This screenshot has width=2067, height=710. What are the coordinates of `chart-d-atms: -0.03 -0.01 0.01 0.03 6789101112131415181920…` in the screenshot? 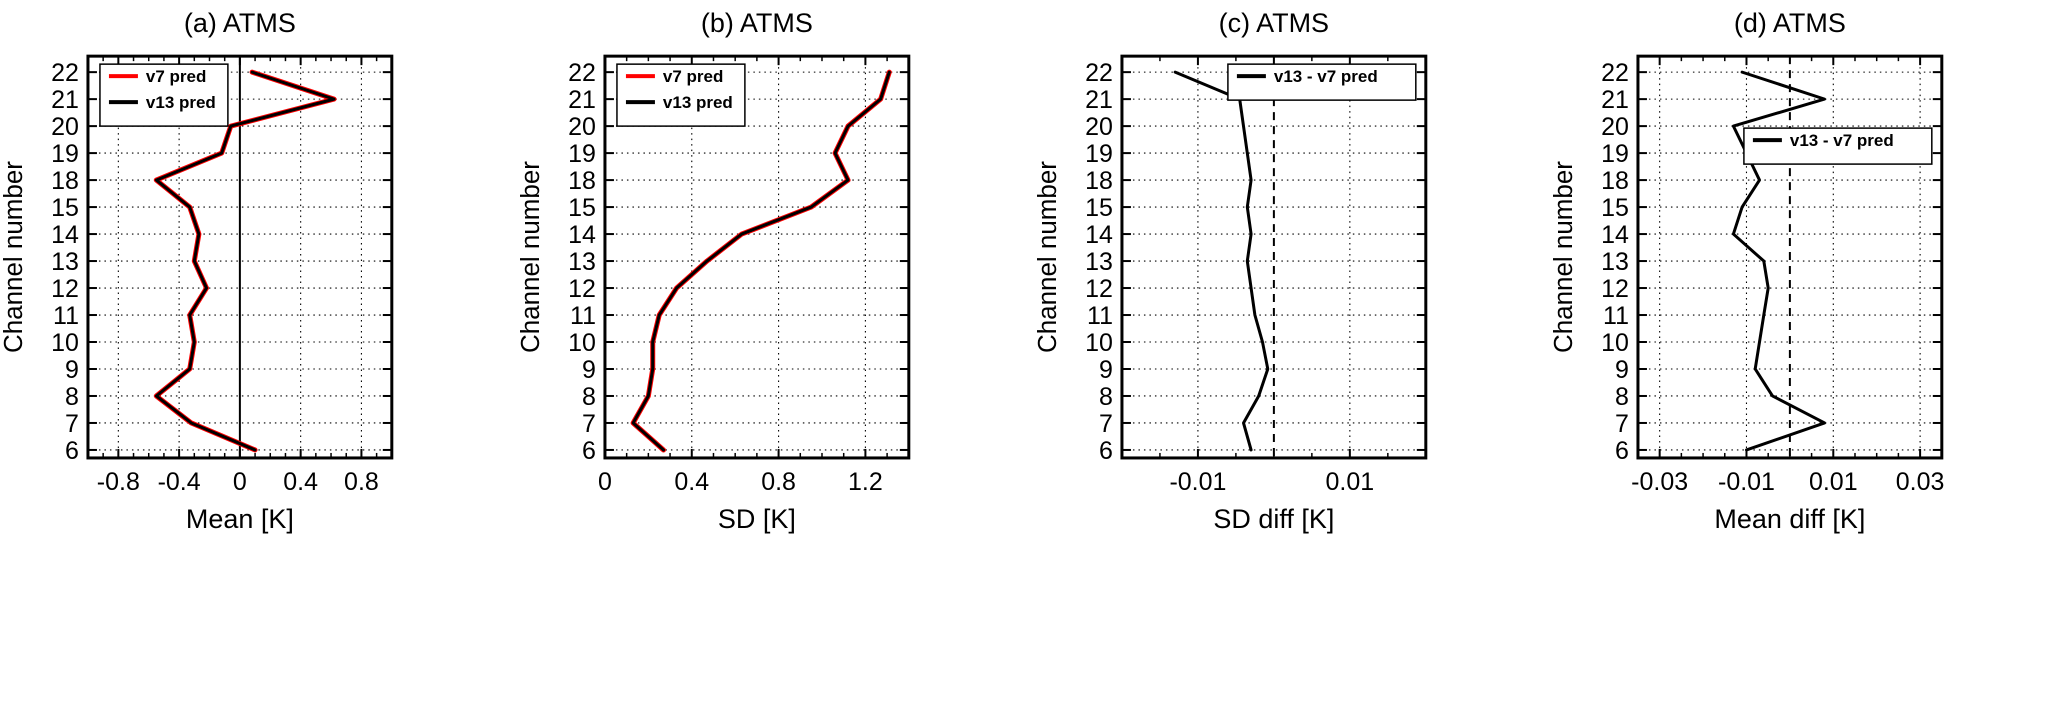 It's located at (1747, 271).